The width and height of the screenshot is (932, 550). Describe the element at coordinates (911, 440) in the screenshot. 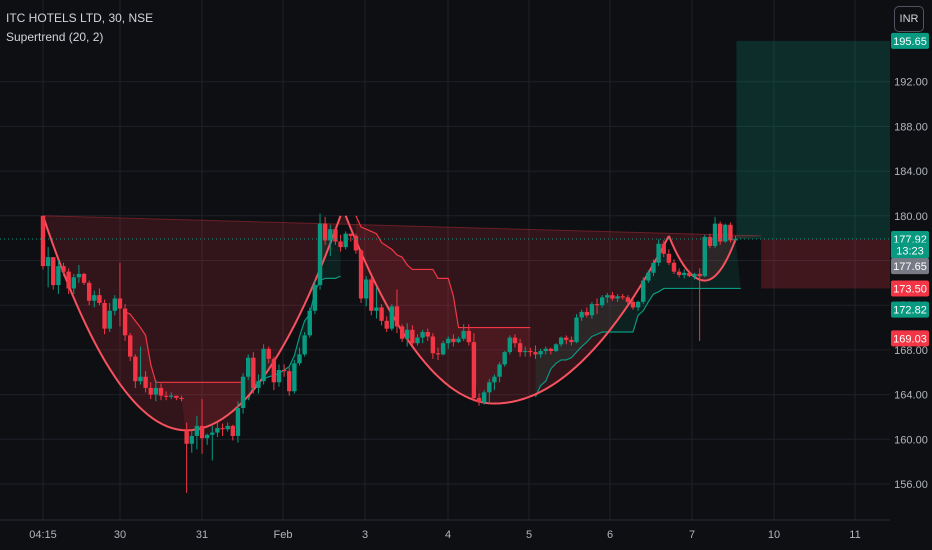

I see `price-tick-label: 160.00` at that location.